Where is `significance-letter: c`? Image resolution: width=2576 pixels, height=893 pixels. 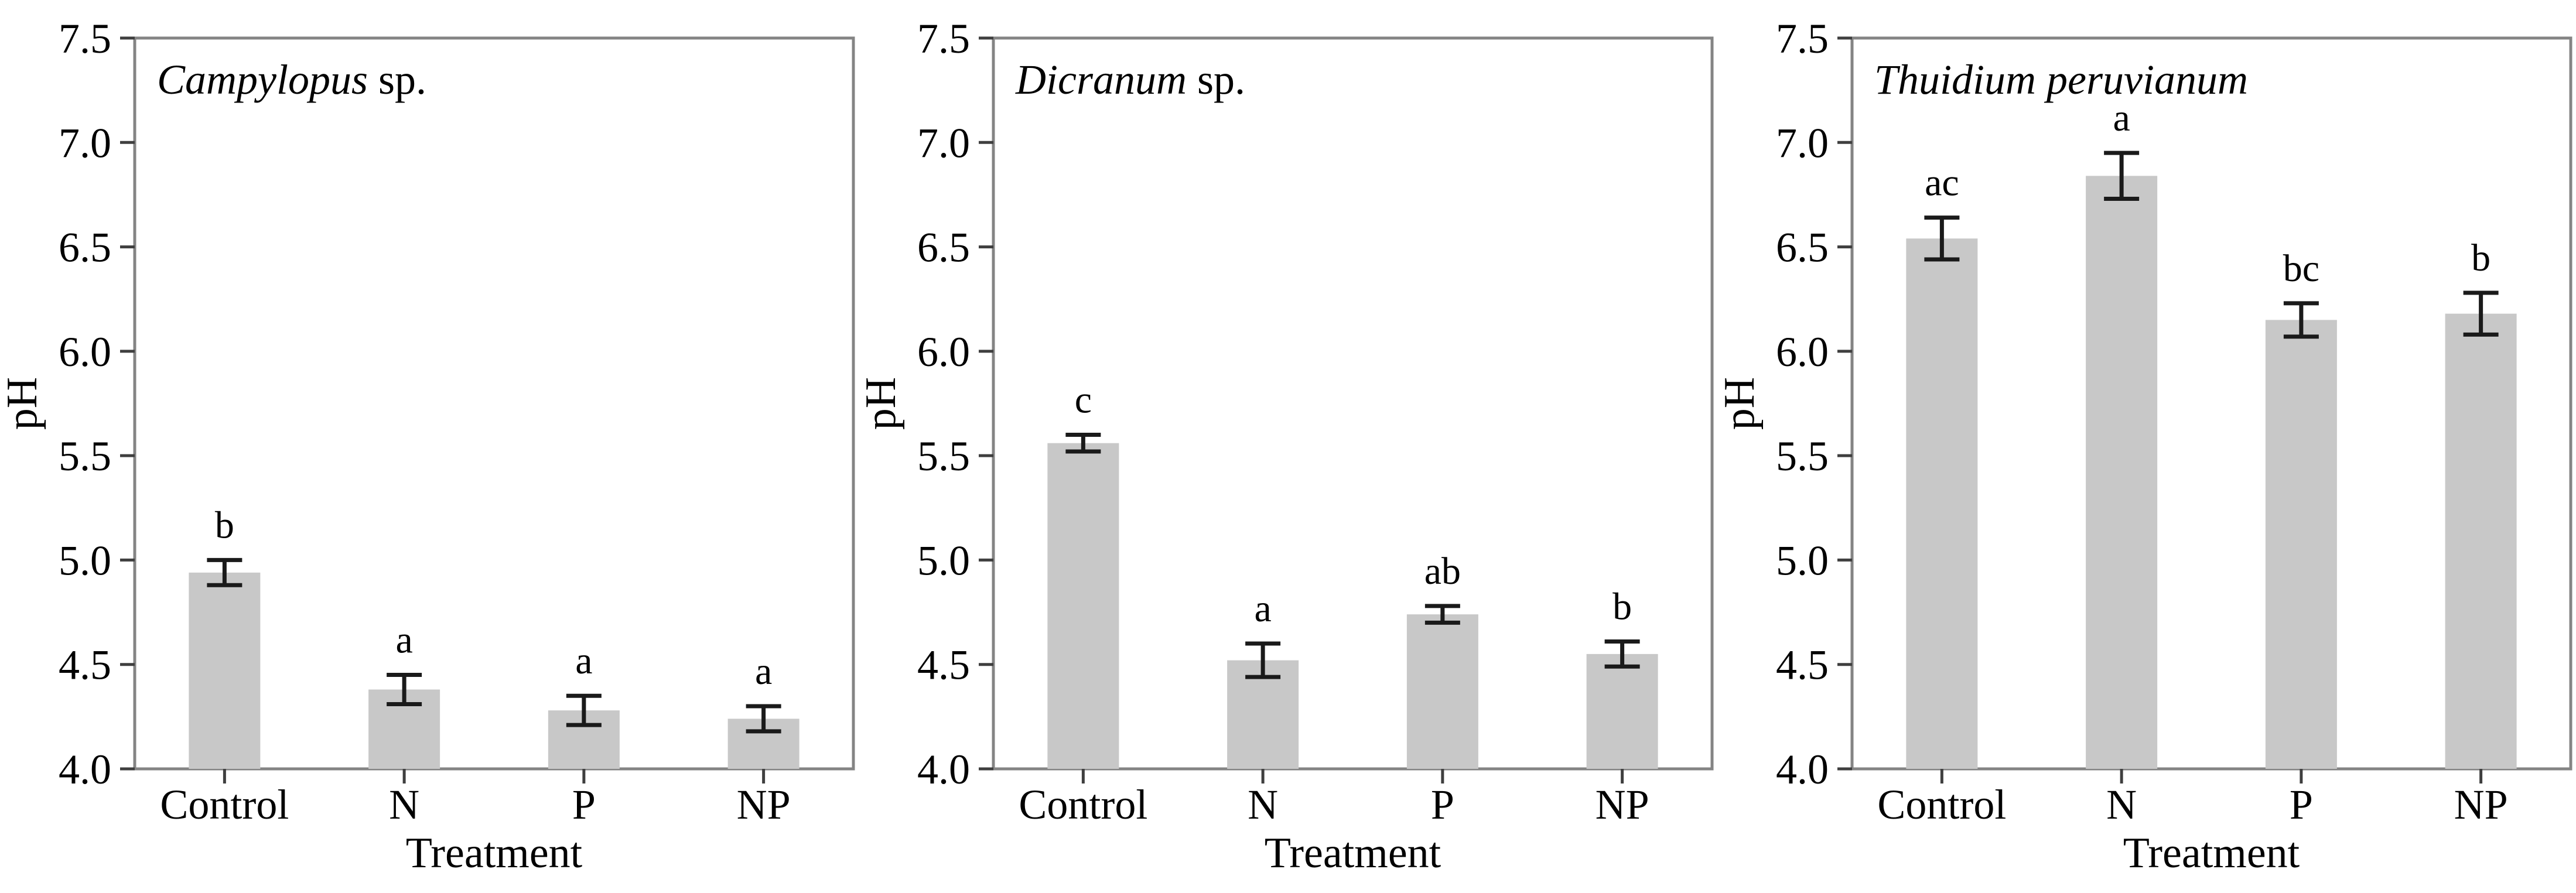
significance-letter: c is located at coordinates (1083, 399).